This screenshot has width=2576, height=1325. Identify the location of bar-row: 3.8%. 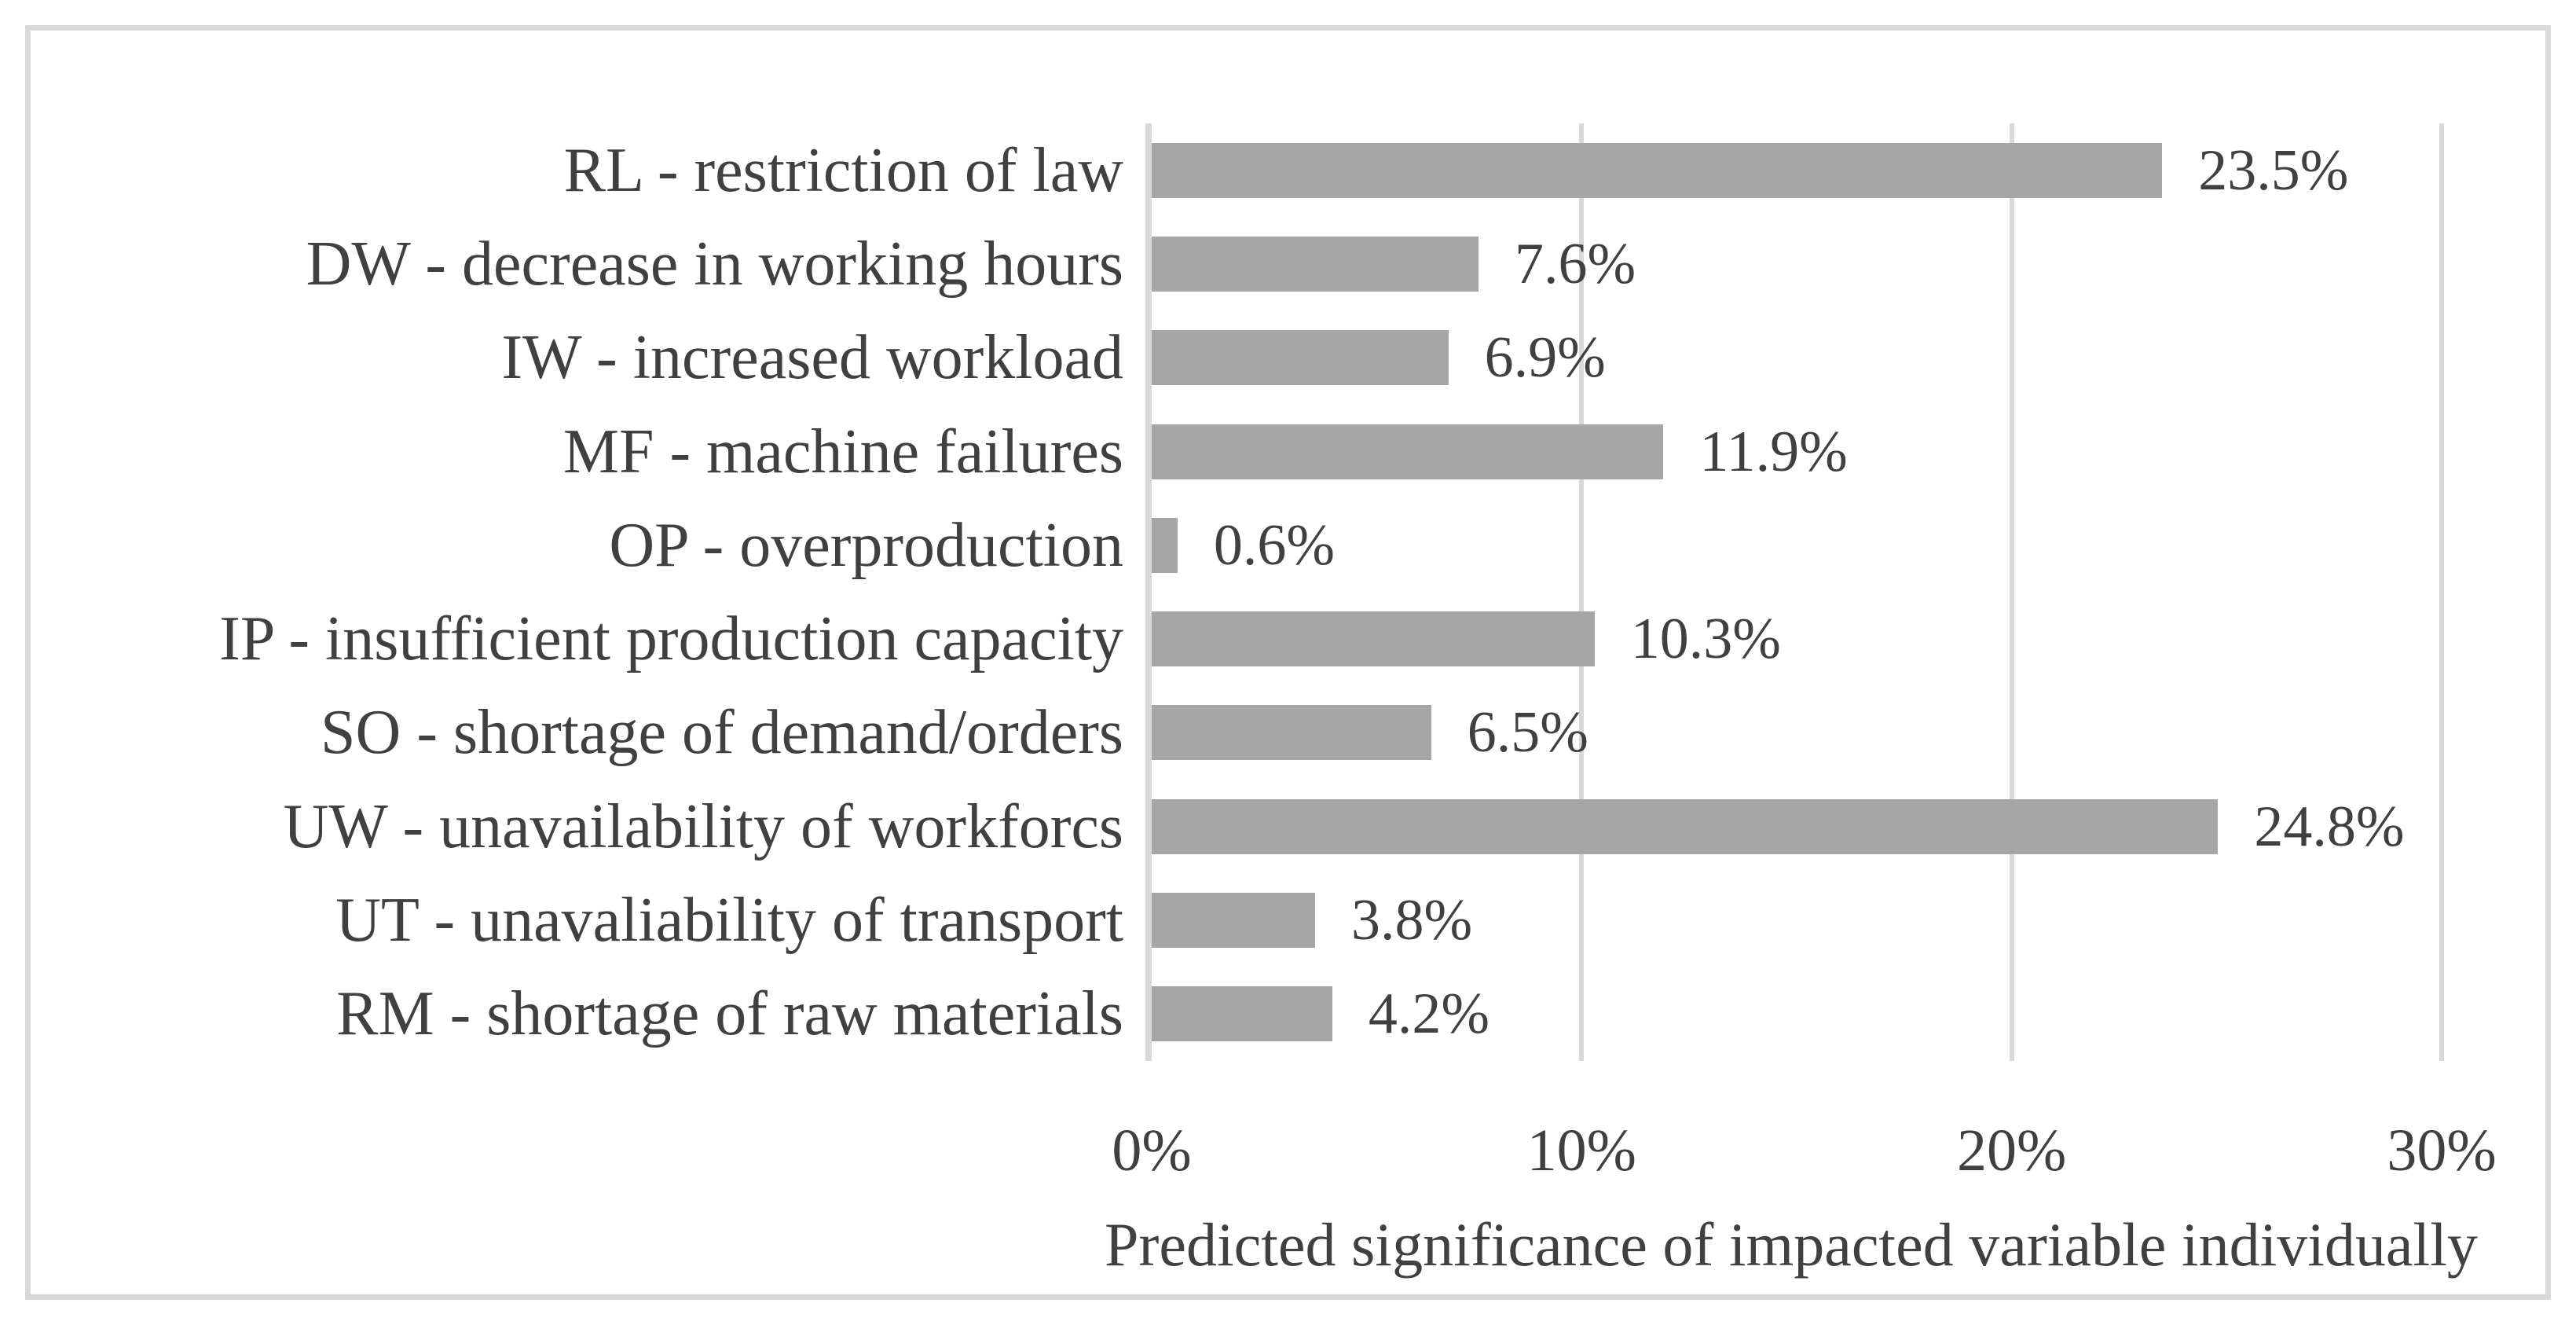
(1797, 920).